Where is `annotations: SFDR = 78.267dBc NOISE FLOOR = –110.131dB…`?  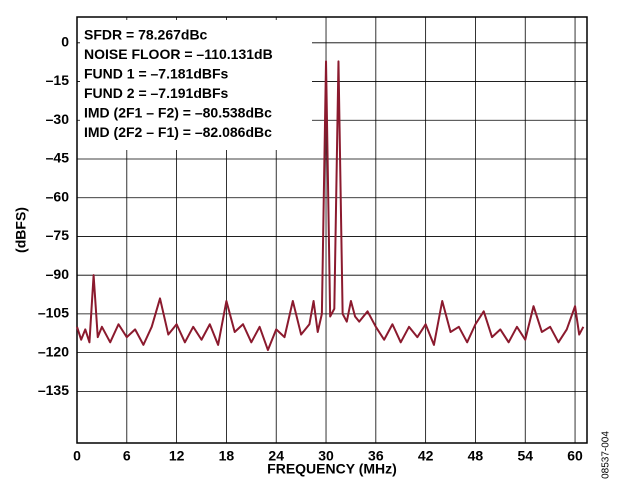 annotations: SFDR = 78.267dBc NOISE FLOOR = –110.131dB… is located at coordinates (178, 84).